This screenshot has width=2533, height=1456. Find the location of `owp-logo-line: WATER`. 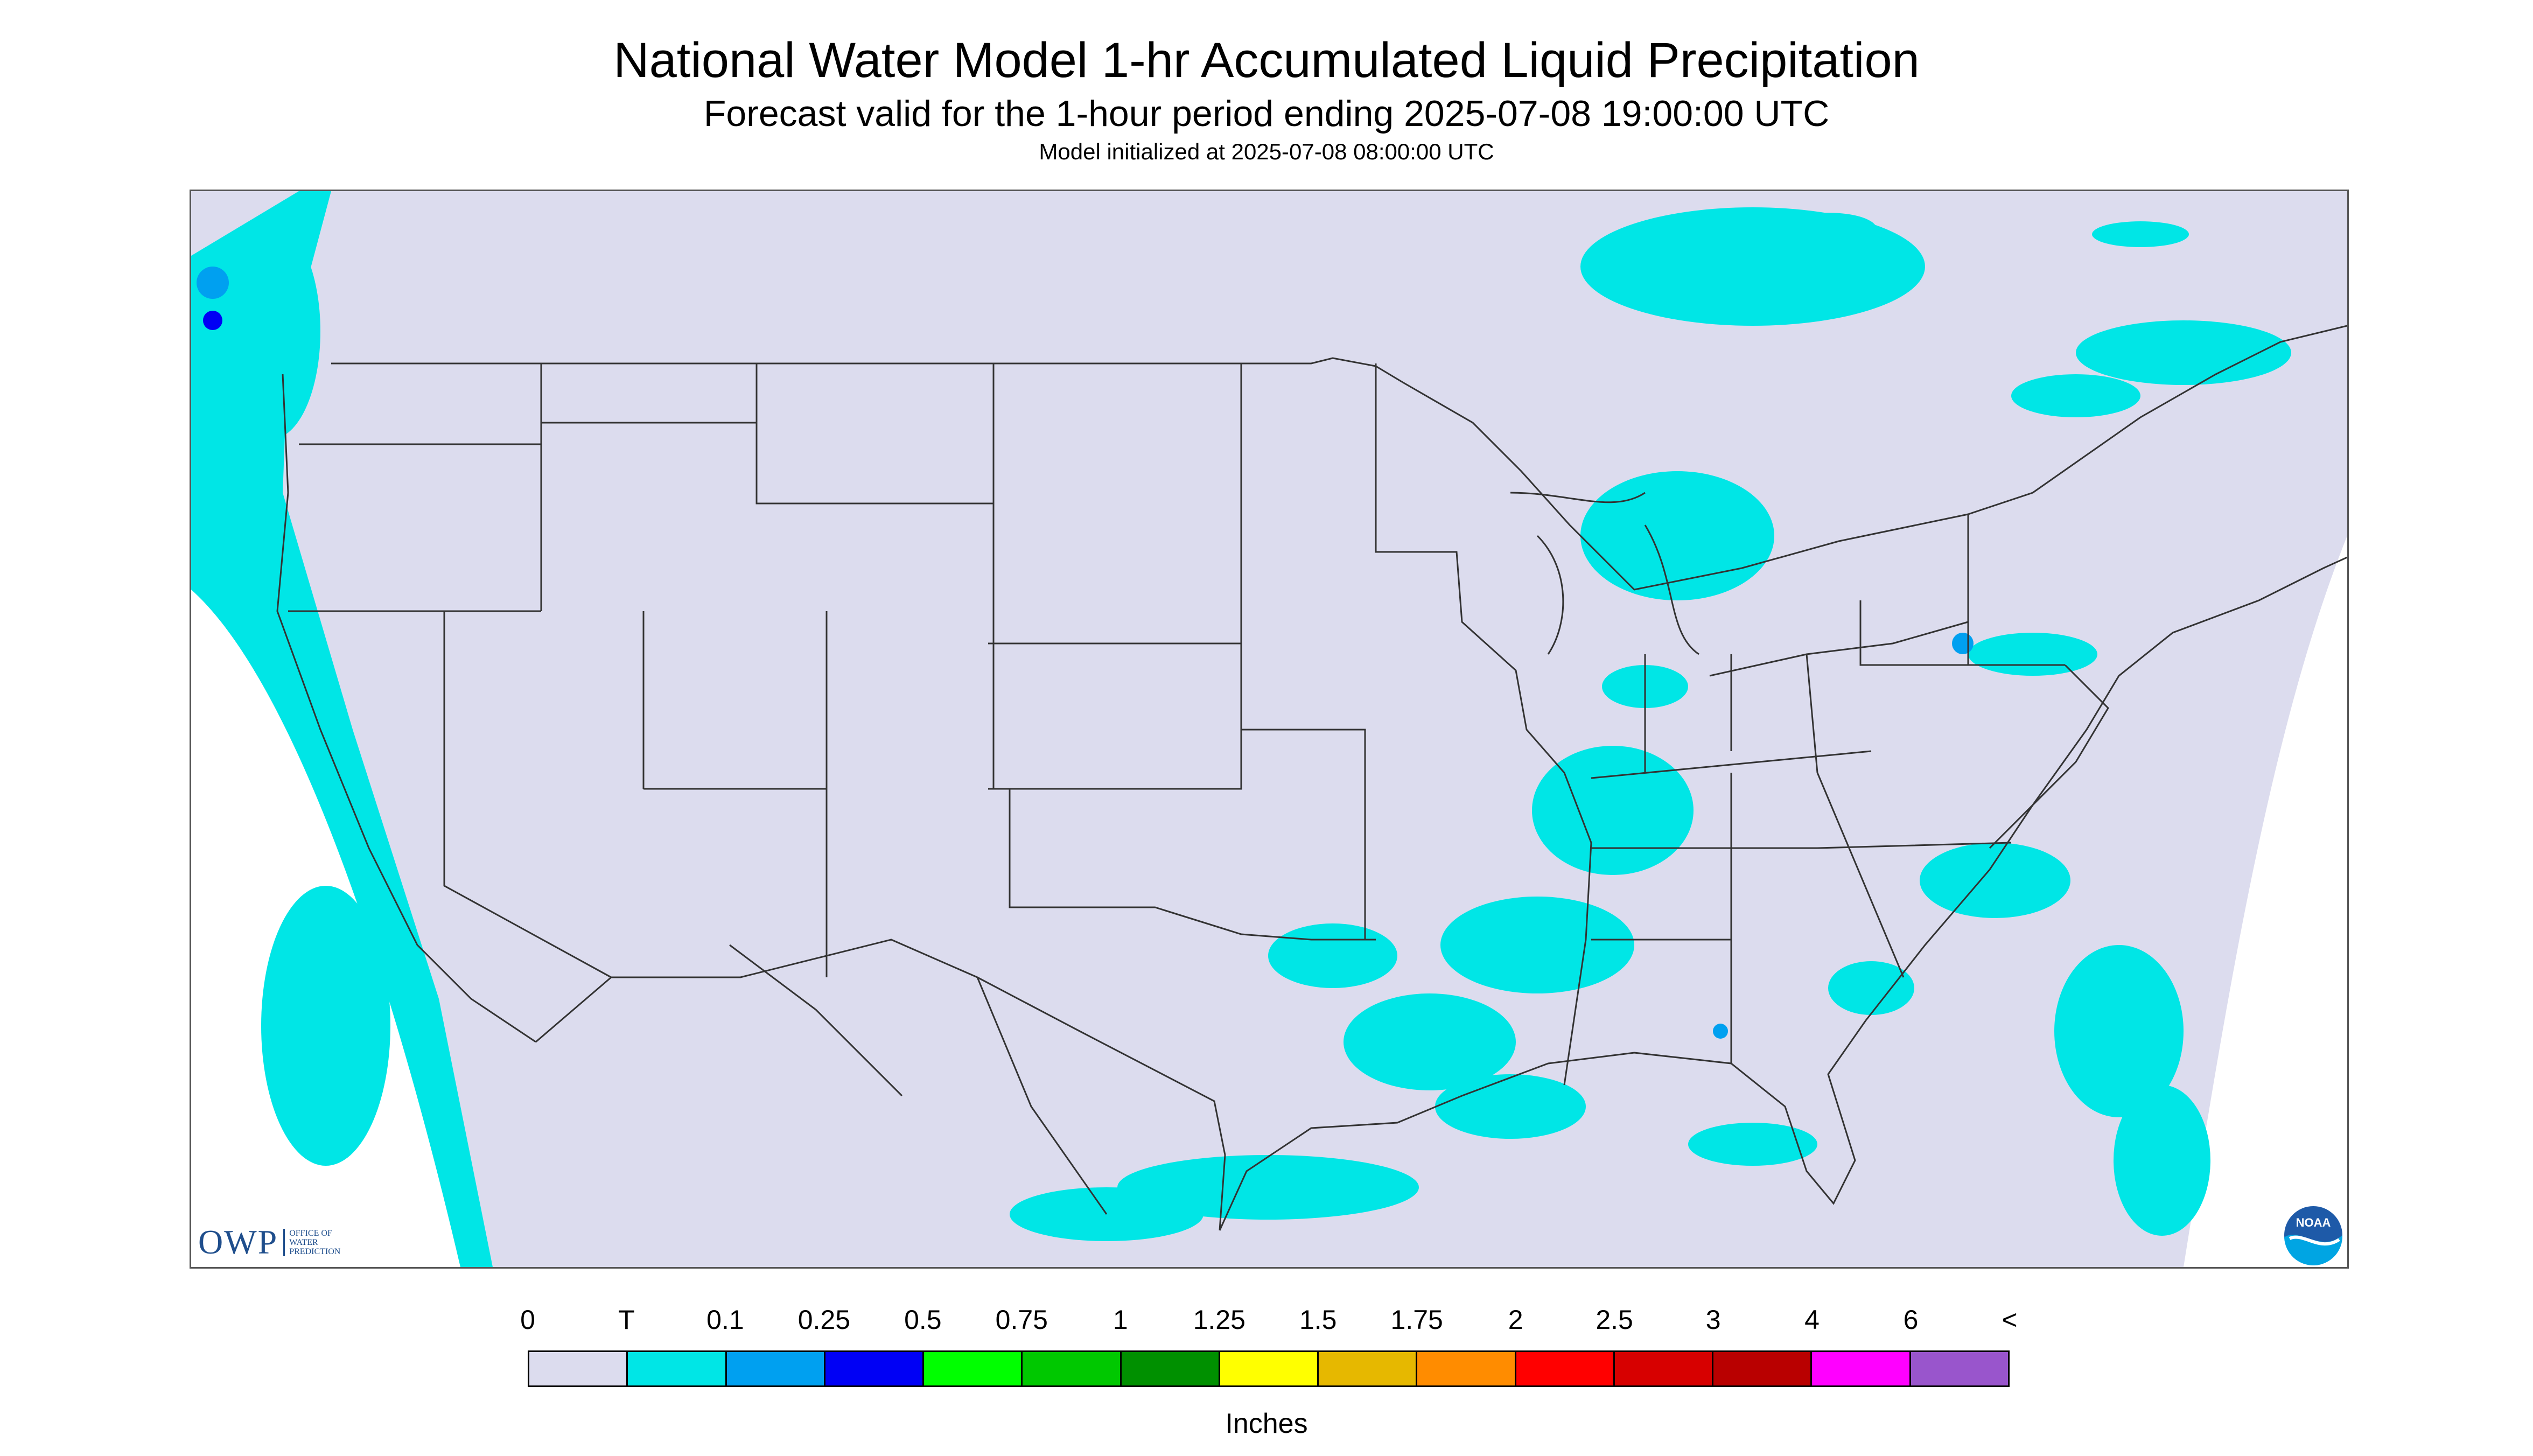

owp-logo-line: WATER is located at coordinates (303, 1242).